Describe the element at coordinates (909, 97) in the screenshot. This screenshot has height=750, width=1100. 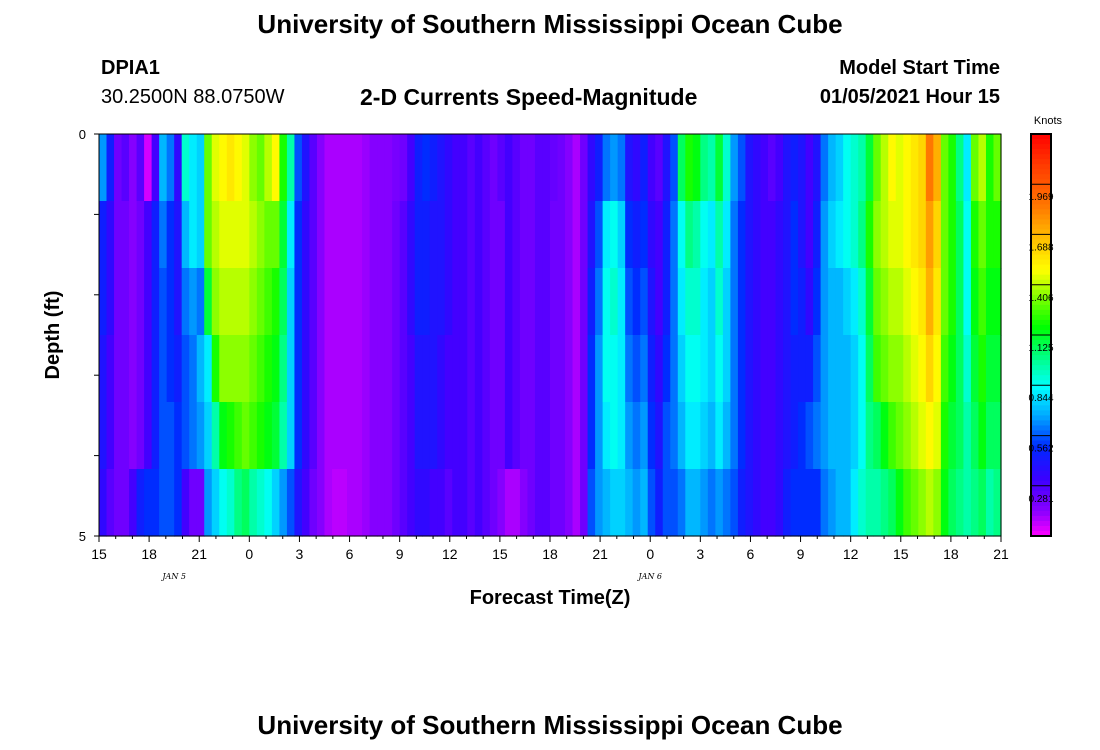
I see `model-start-value: 01/05/2021 Hour 15` at that location.